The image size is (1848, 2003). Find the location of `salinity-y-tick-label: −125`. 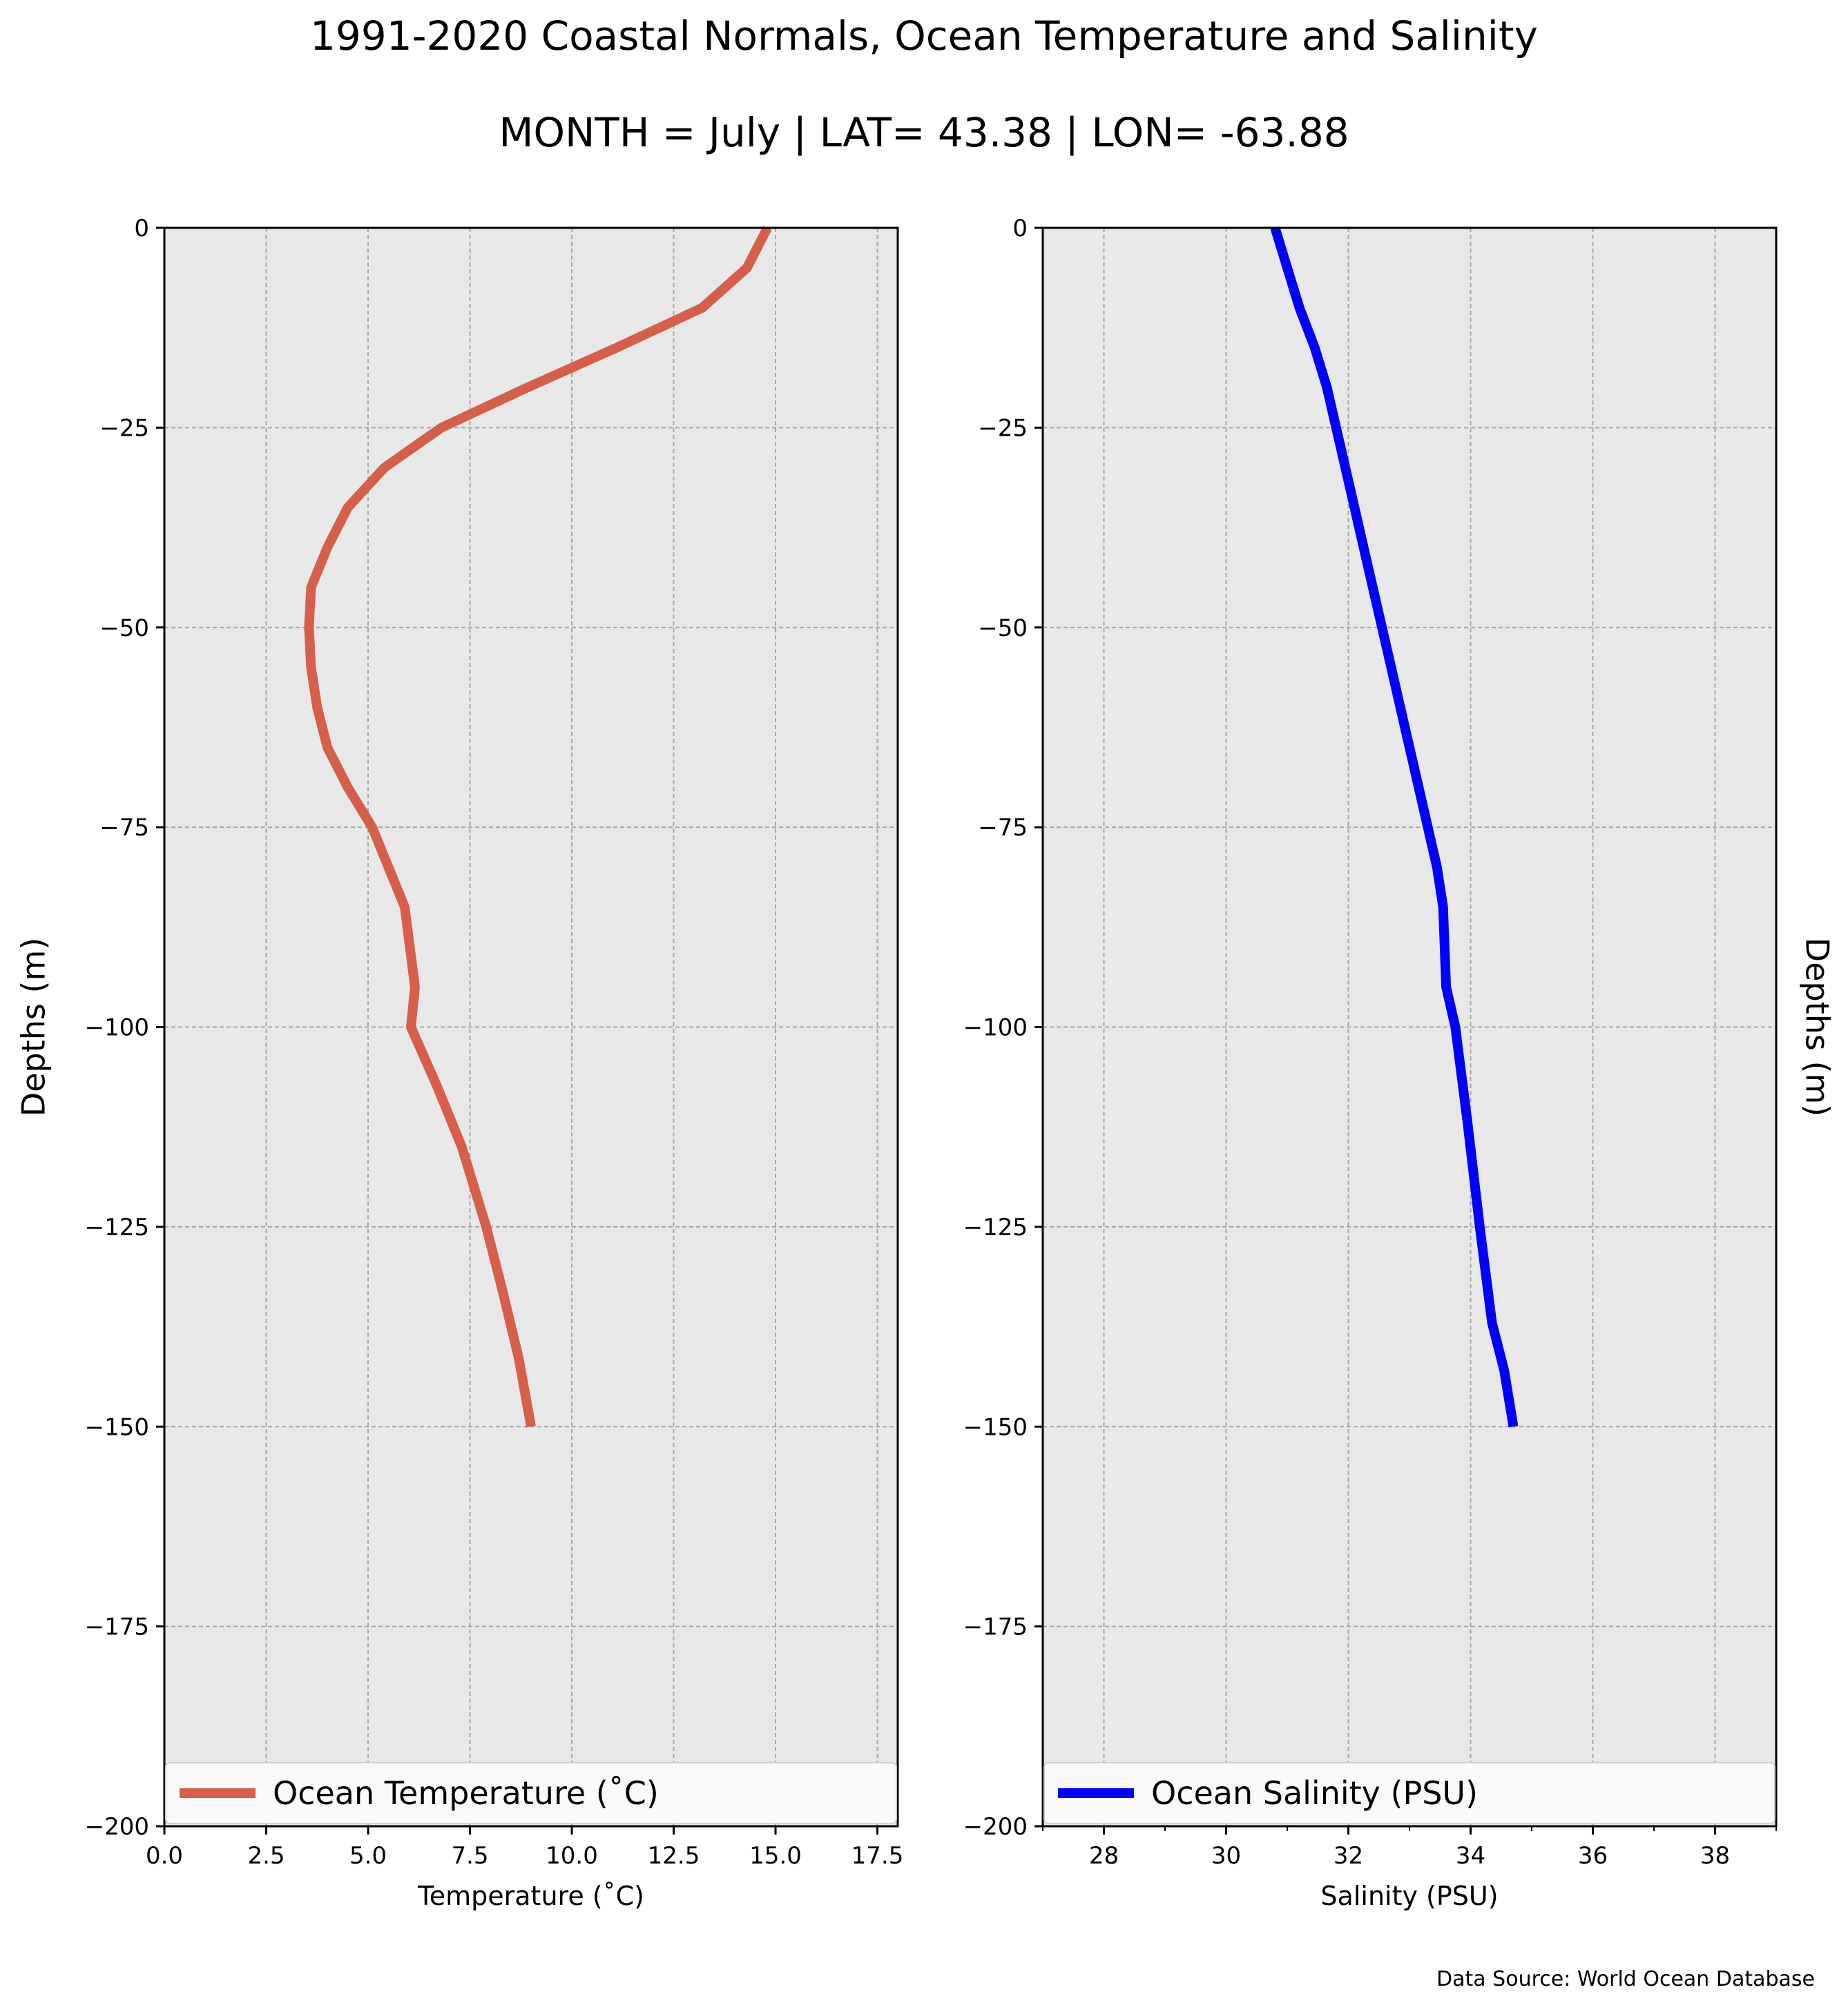

salinity-y-tick-label: −125 is located at coordinates (995, 1227).